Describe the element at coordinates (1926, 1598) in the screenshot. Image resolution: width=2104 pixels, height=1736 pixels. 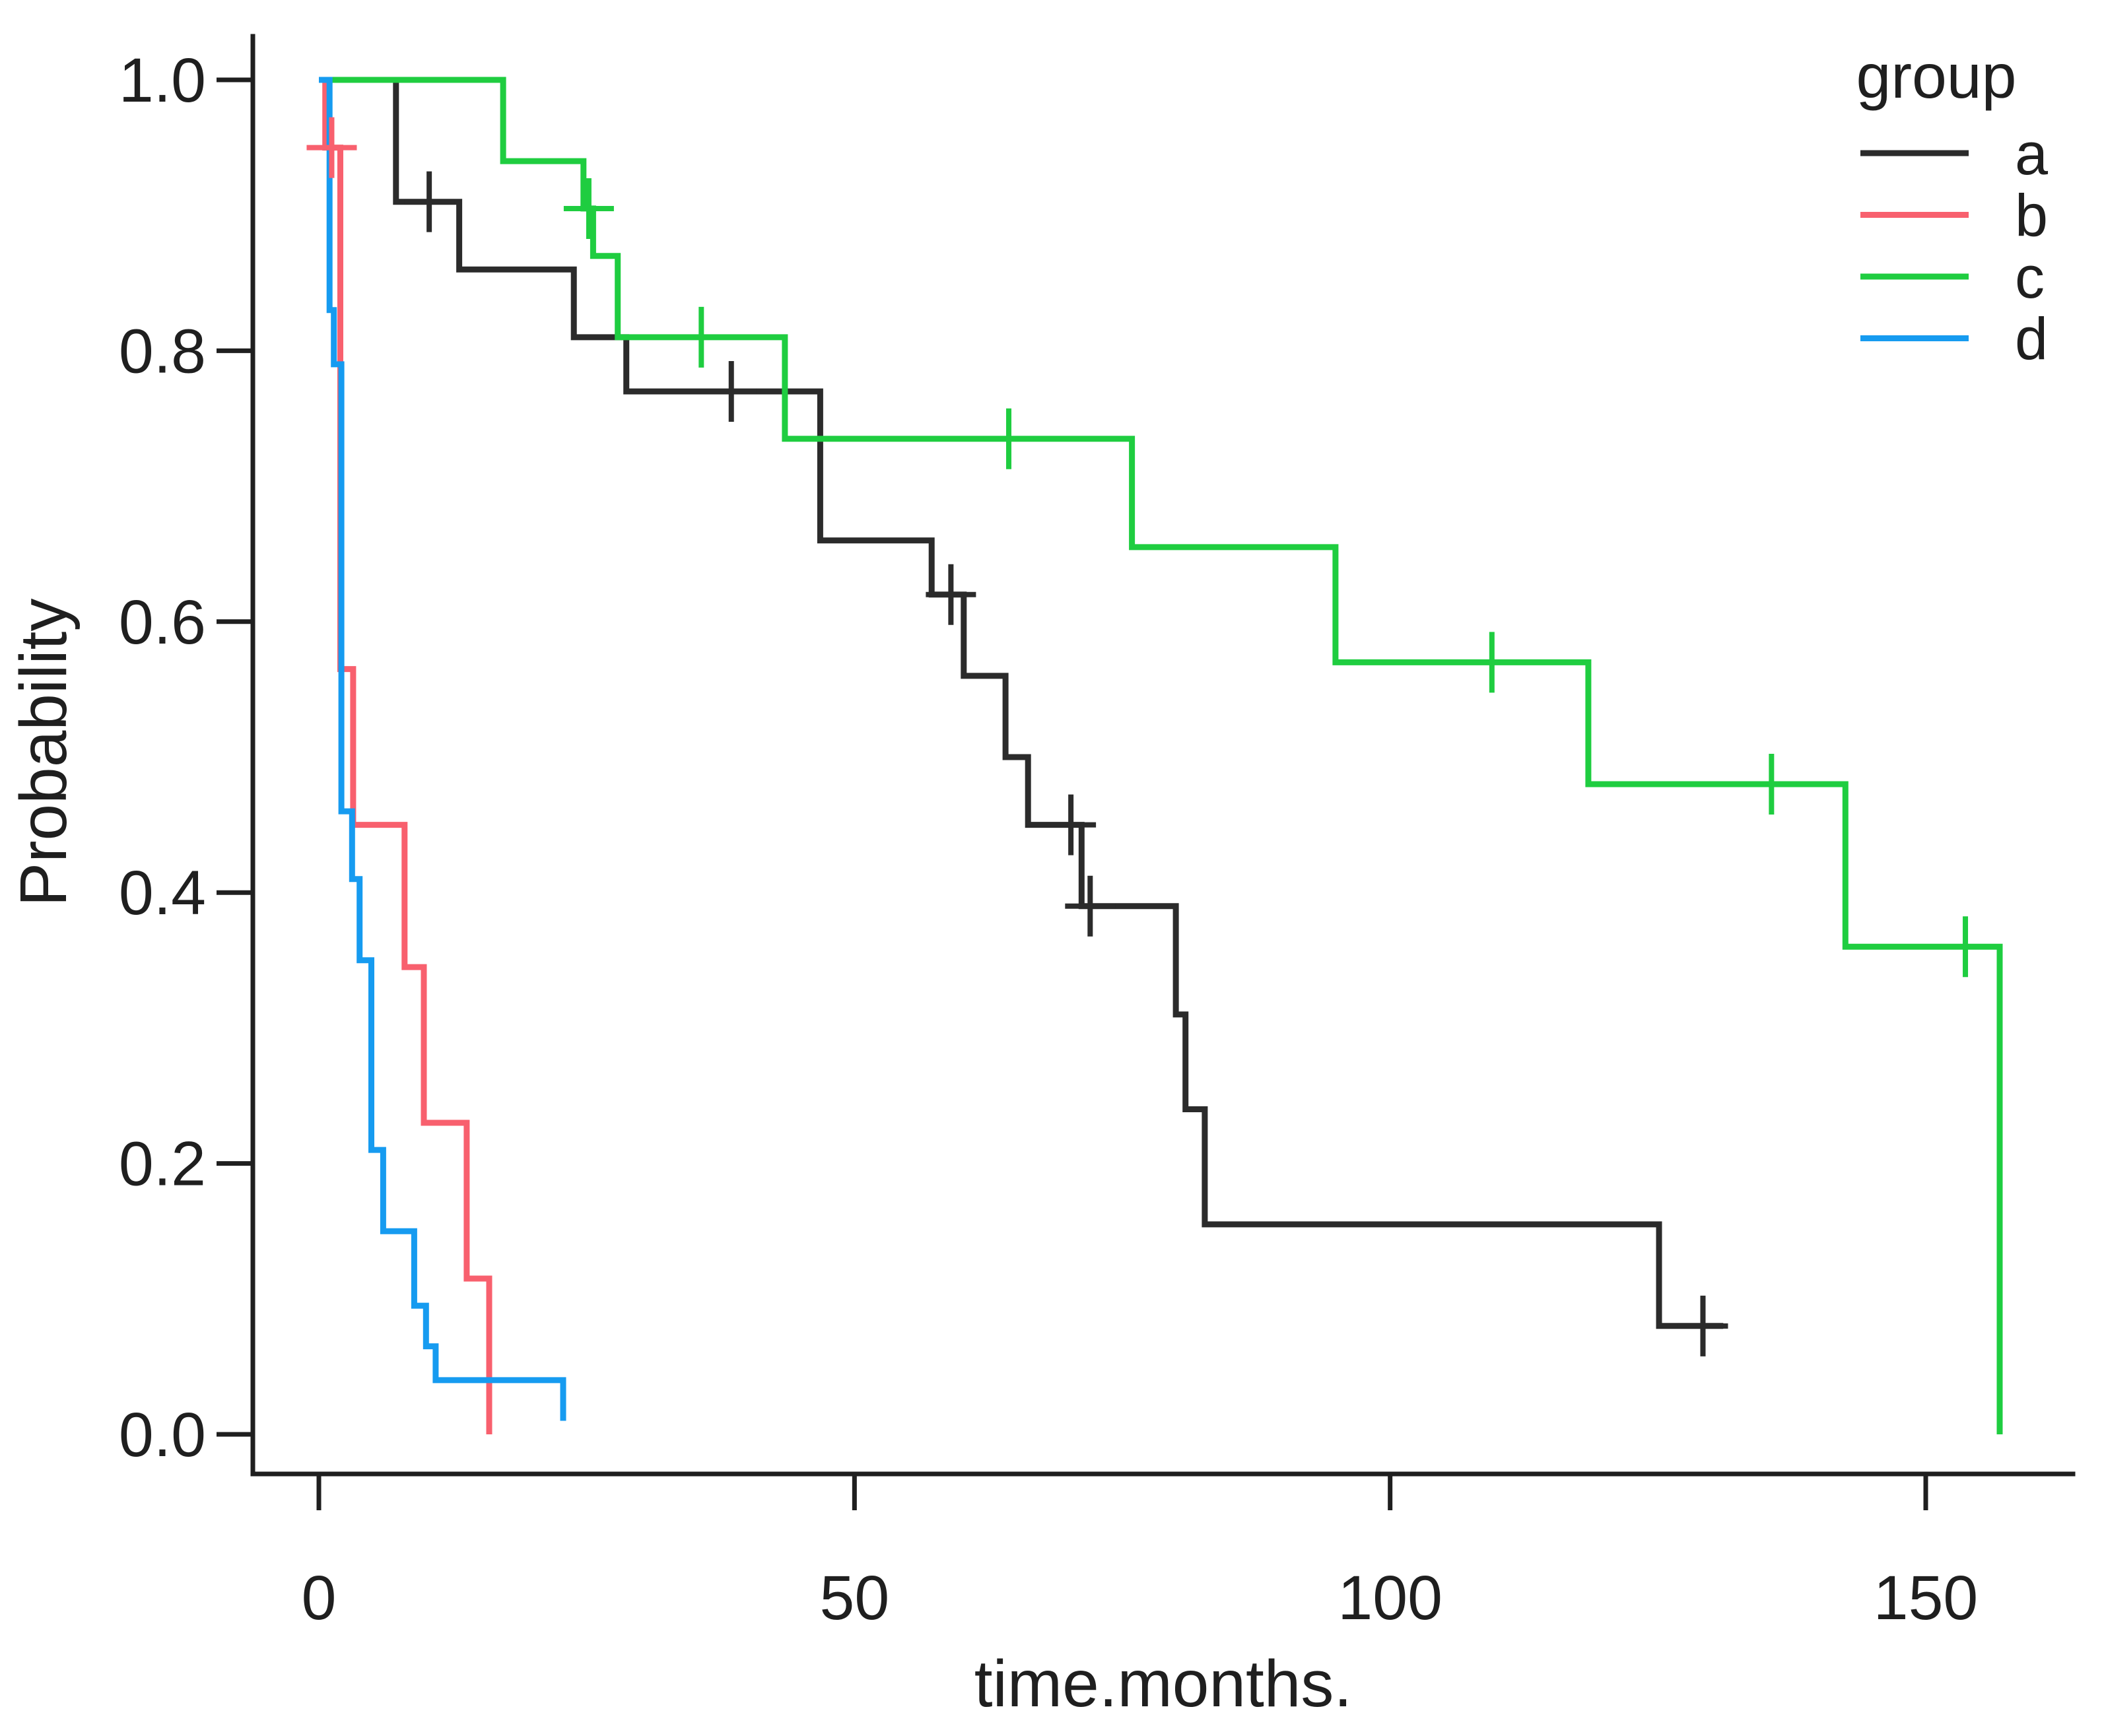
I see `x-tick-label-150: 150` at that location.